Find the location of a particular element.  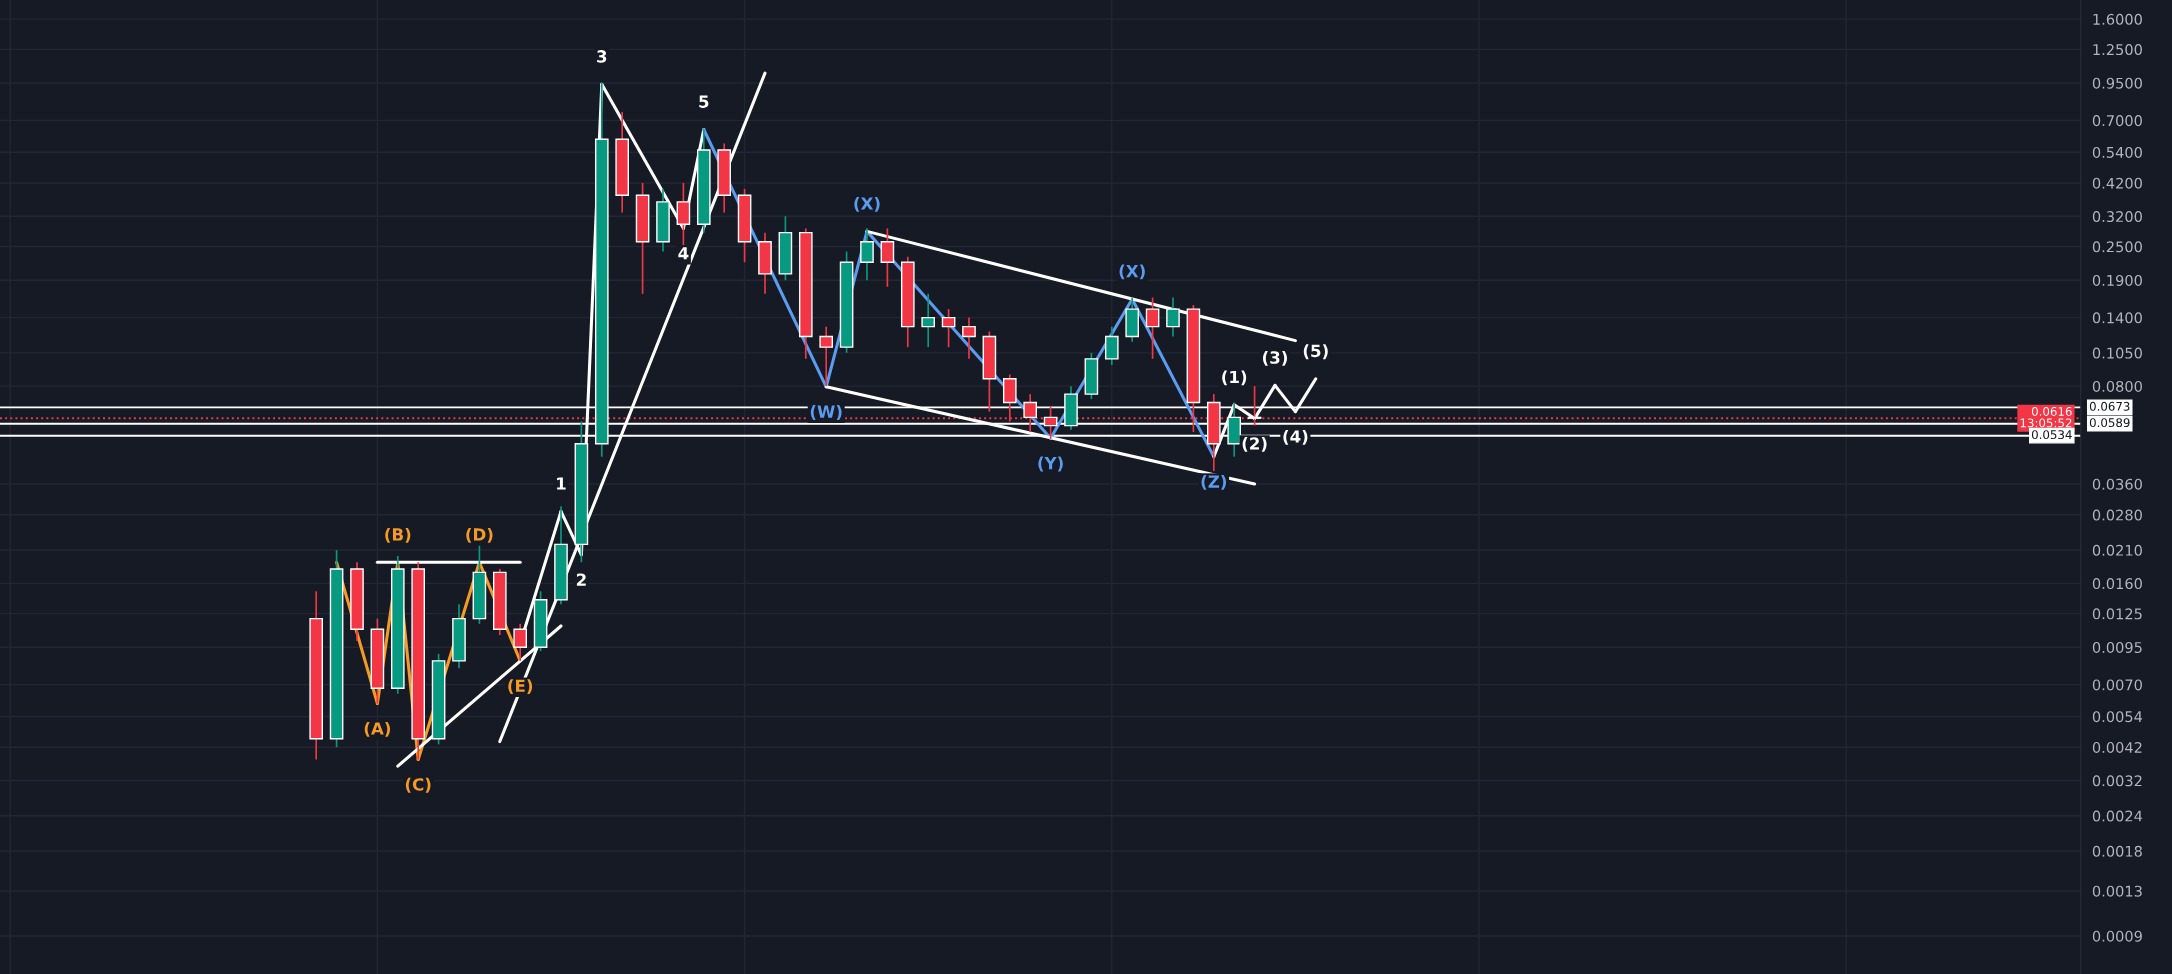

series-label: (Z) is located at coordinates (1214, 482).